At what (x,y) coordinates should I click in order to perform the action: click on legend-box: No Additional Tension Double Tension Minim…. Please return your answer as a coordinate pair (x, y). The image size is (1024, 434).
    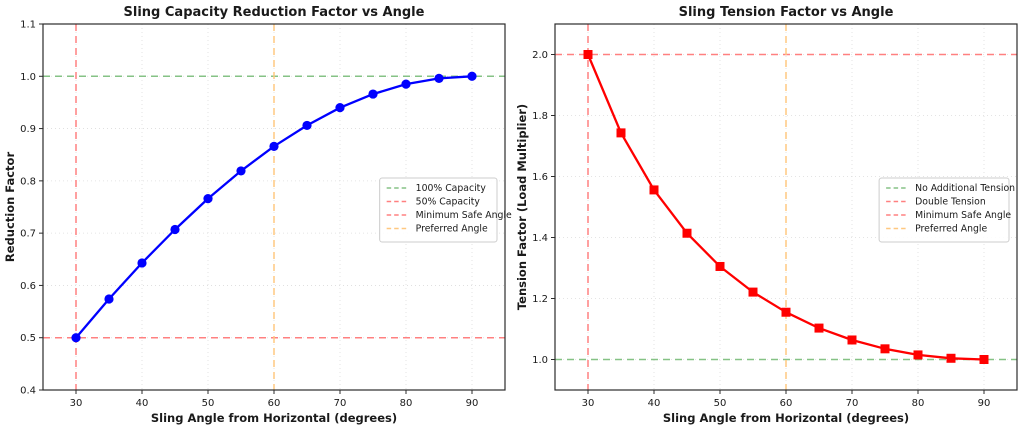
    Looking at the image, I should click on (946, 210).